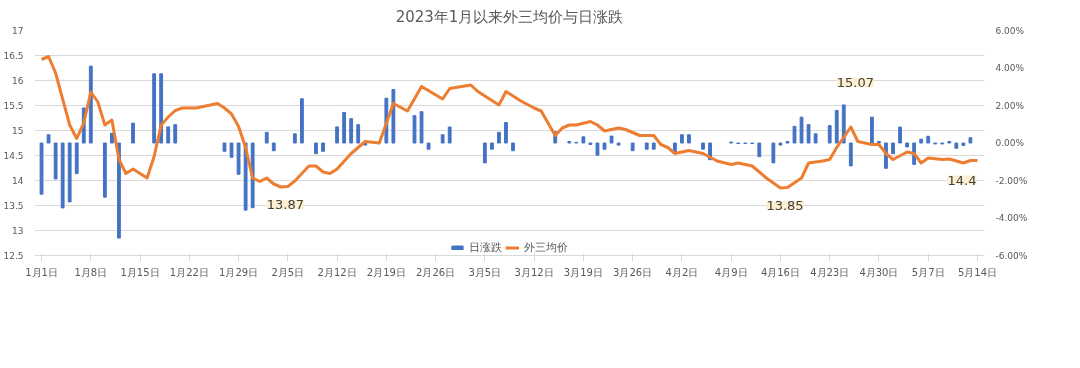  Describe the element at coordinates (682, 272) in the screenshot. I see `x-tick-label: 4月2日` at that location.